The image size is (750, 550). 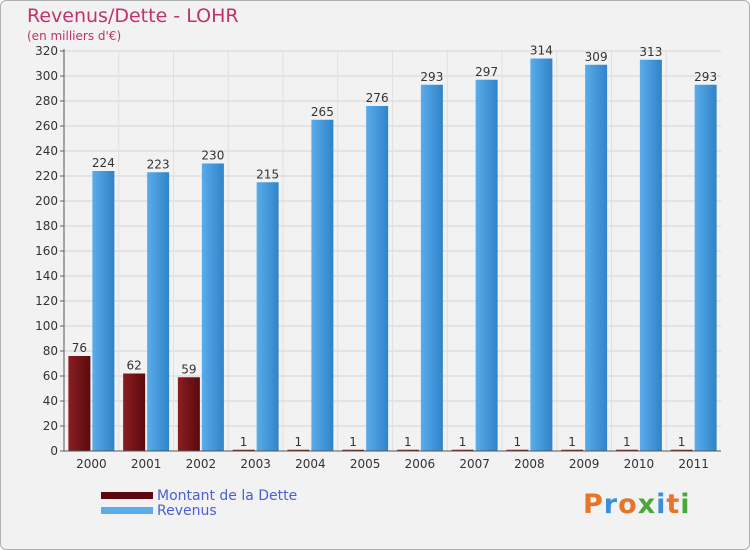 What do you see at coordinates (377, 278) in the screenshot?
I see `bar-revenus-2005` at bounding box center [377, 278].